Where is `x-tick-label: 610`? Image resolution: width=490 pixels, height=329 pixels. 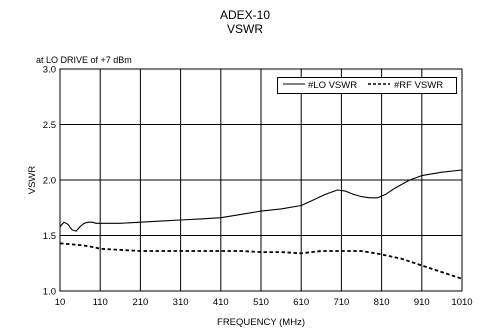 x-tick-label: 610 is located at coordinates (301, 302).